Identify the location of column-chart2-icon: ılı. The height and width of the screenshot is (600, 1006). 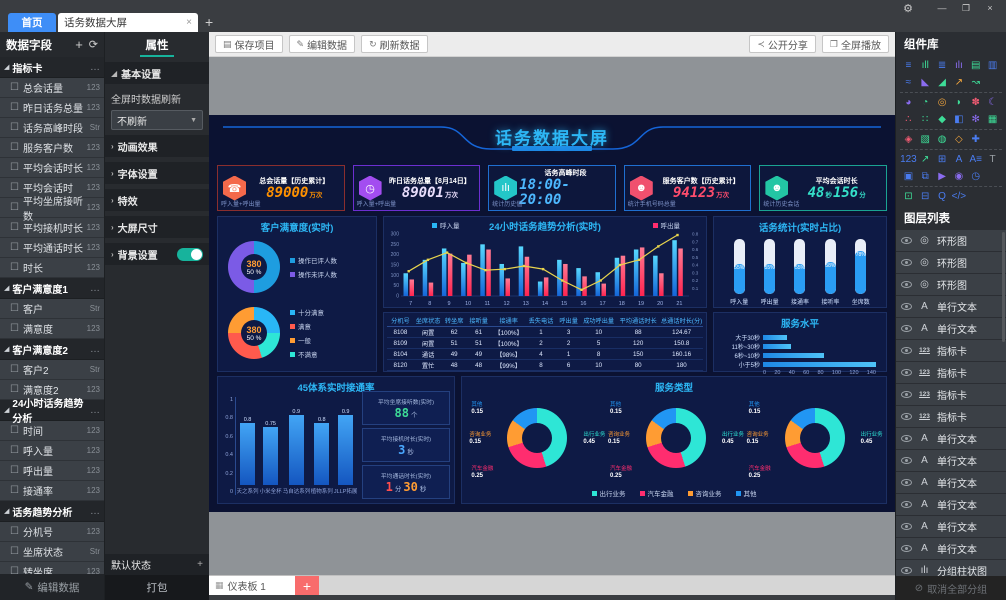
(959, 65).